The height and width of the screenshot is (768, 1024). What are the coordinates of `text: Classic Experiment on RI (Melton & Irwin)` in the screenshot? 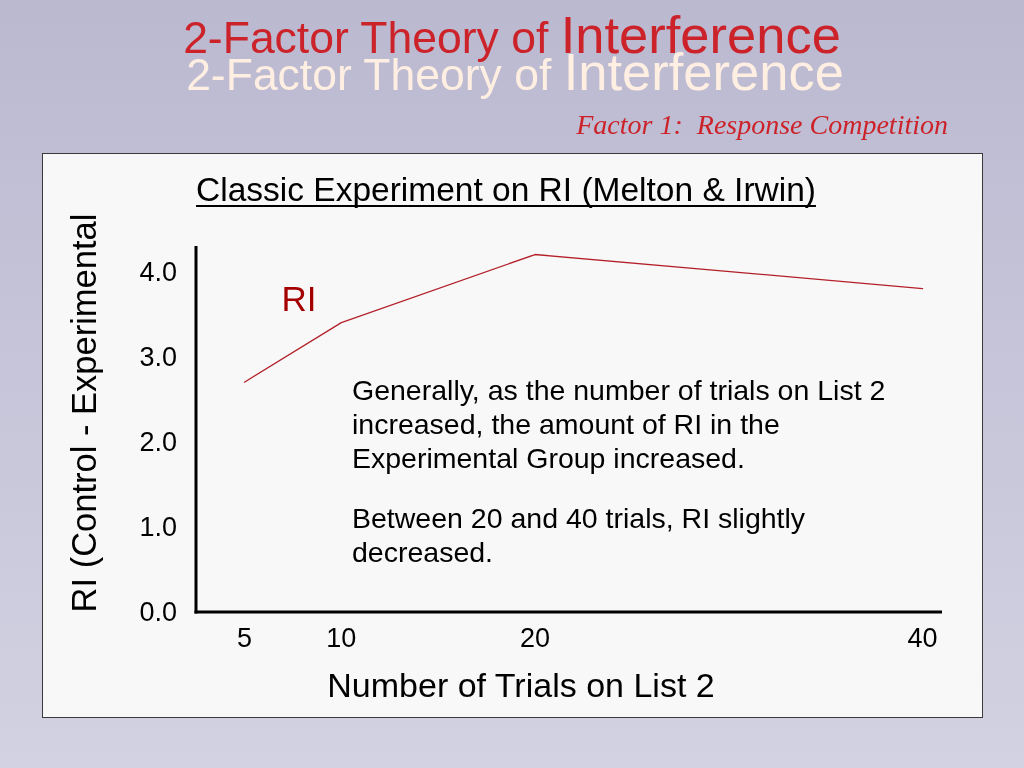 It's located at (506, 189).